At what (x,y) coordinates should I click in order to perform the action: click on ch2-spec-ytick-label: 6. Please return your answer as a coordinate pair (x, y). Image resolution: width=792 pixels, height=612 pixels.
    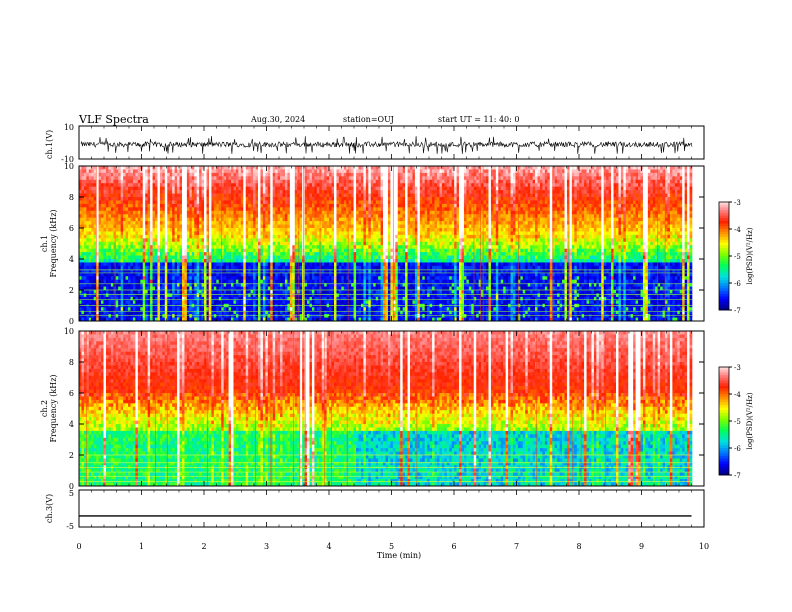
    Looking at the image, I should click on (71, 393).